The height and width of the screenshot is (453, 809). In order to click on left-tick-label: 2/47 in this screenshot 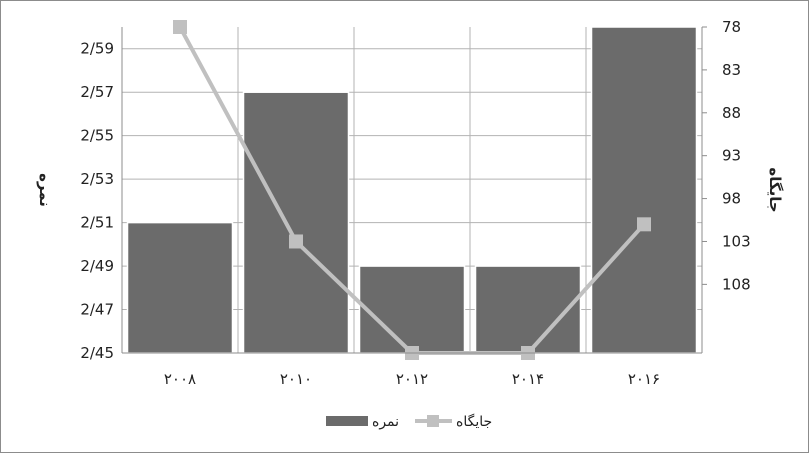, I will do `click(97, 310)`.